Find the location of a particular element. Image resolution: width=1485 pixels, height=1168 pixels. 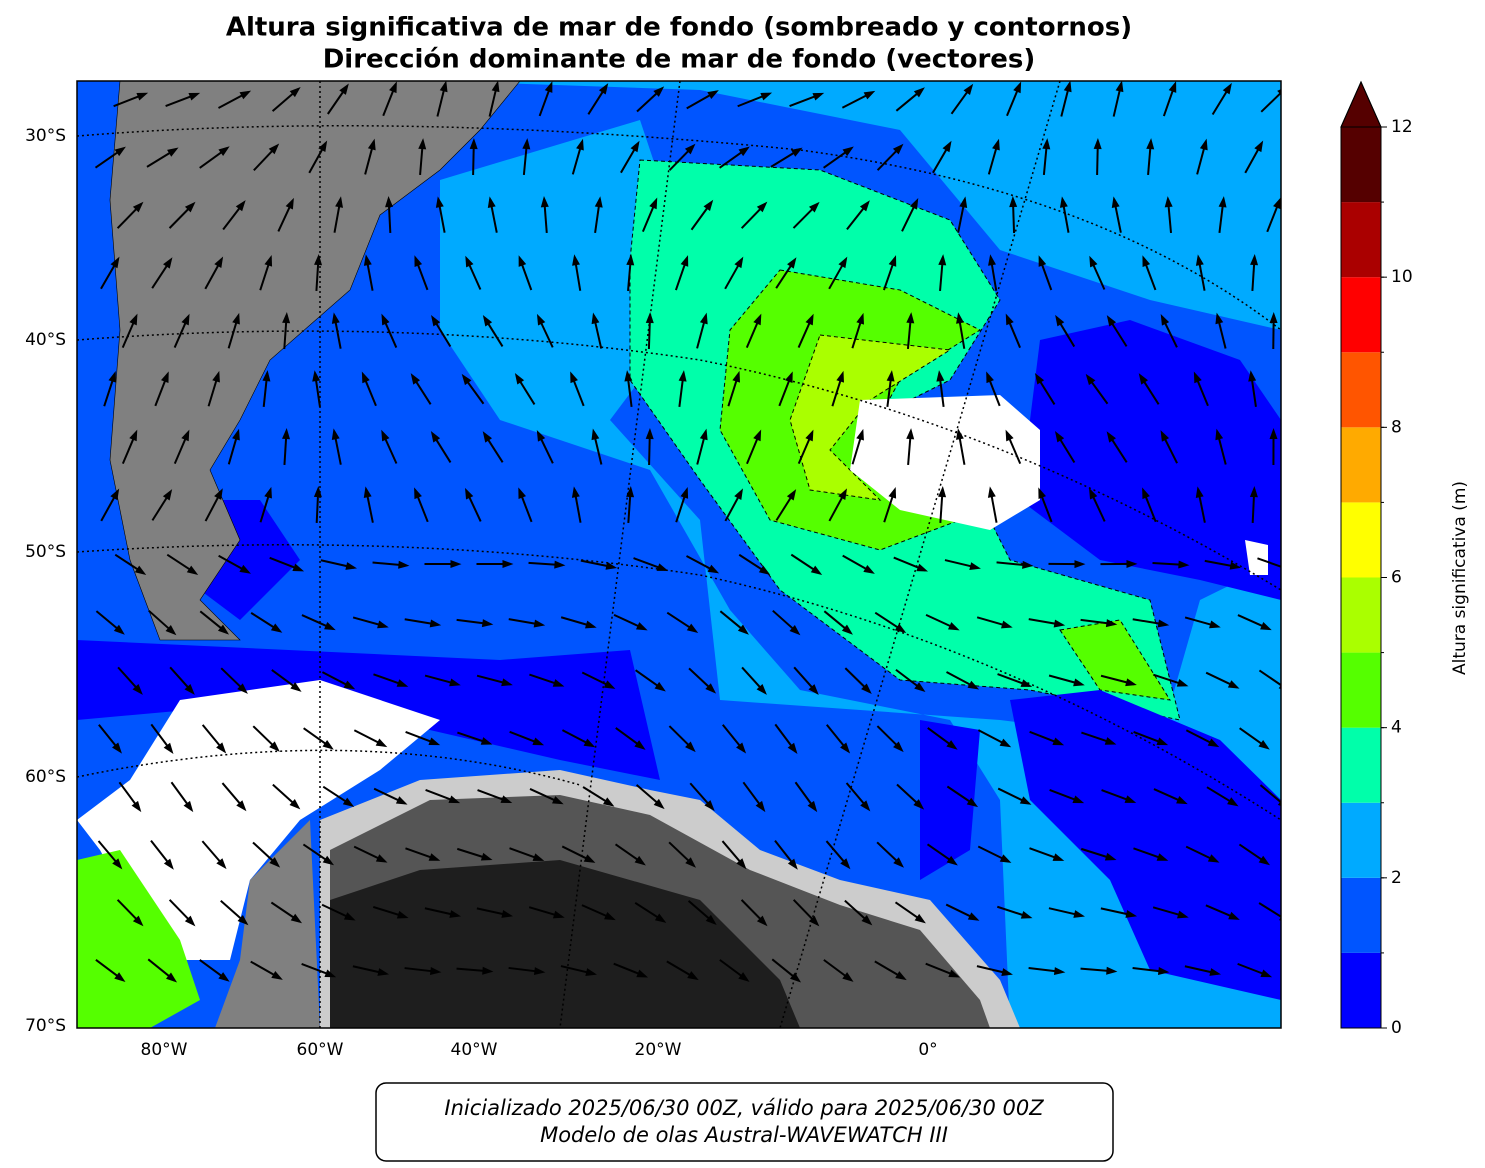

lat-label: 70°S is located at coordinates (45, 1026).